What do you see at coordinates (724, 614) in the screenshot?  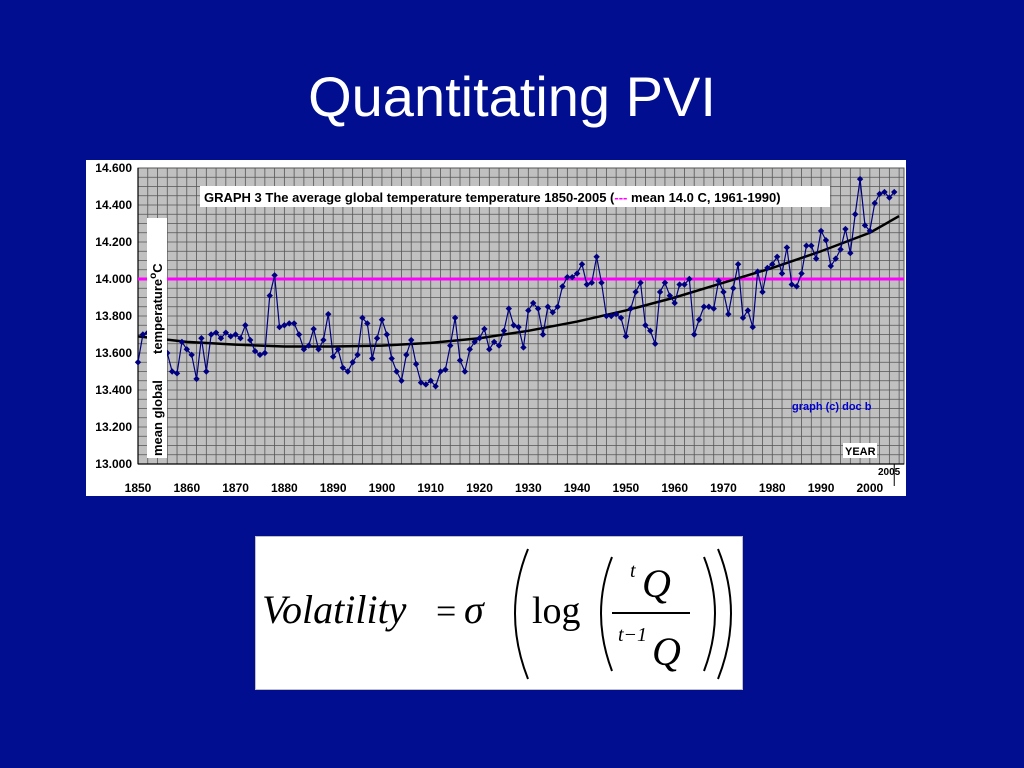 I see `outer-right-paren` at bounding box center [724, 614].